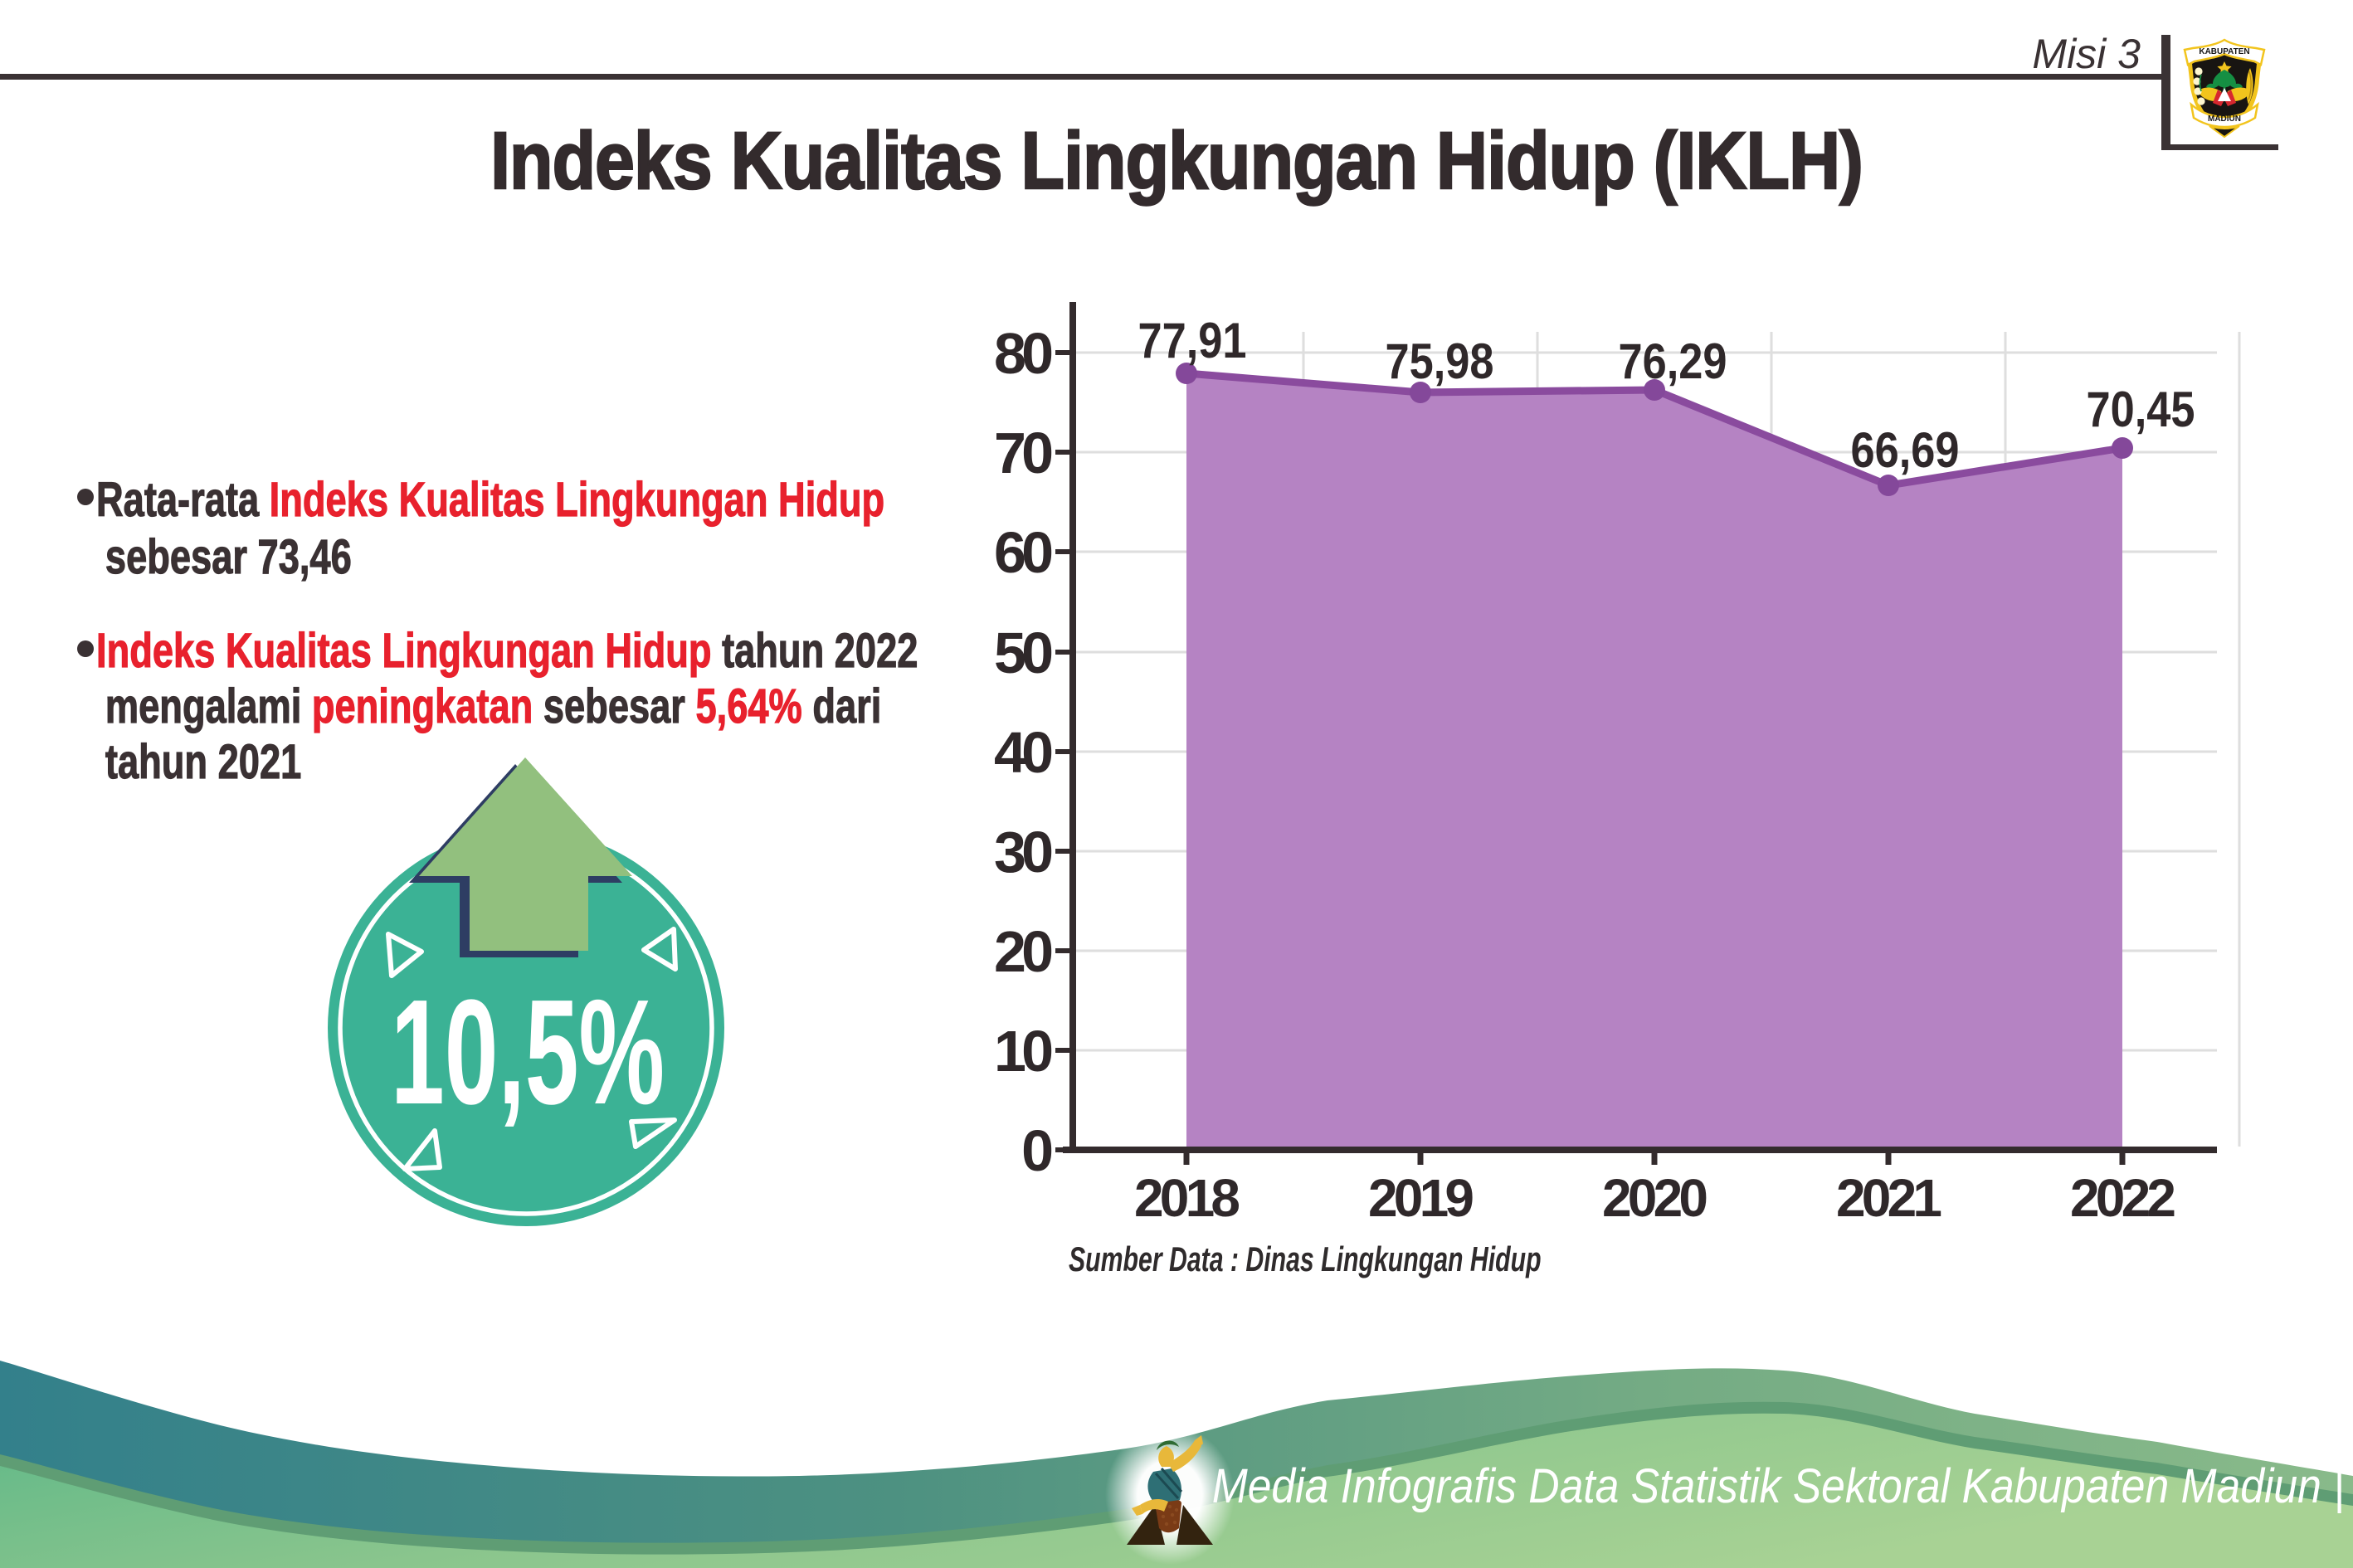 The image size is (2353, 1568). Describe the element at coordinates (2123, 1198) in the screenshot. I see `svg-text: 2022` at that location.